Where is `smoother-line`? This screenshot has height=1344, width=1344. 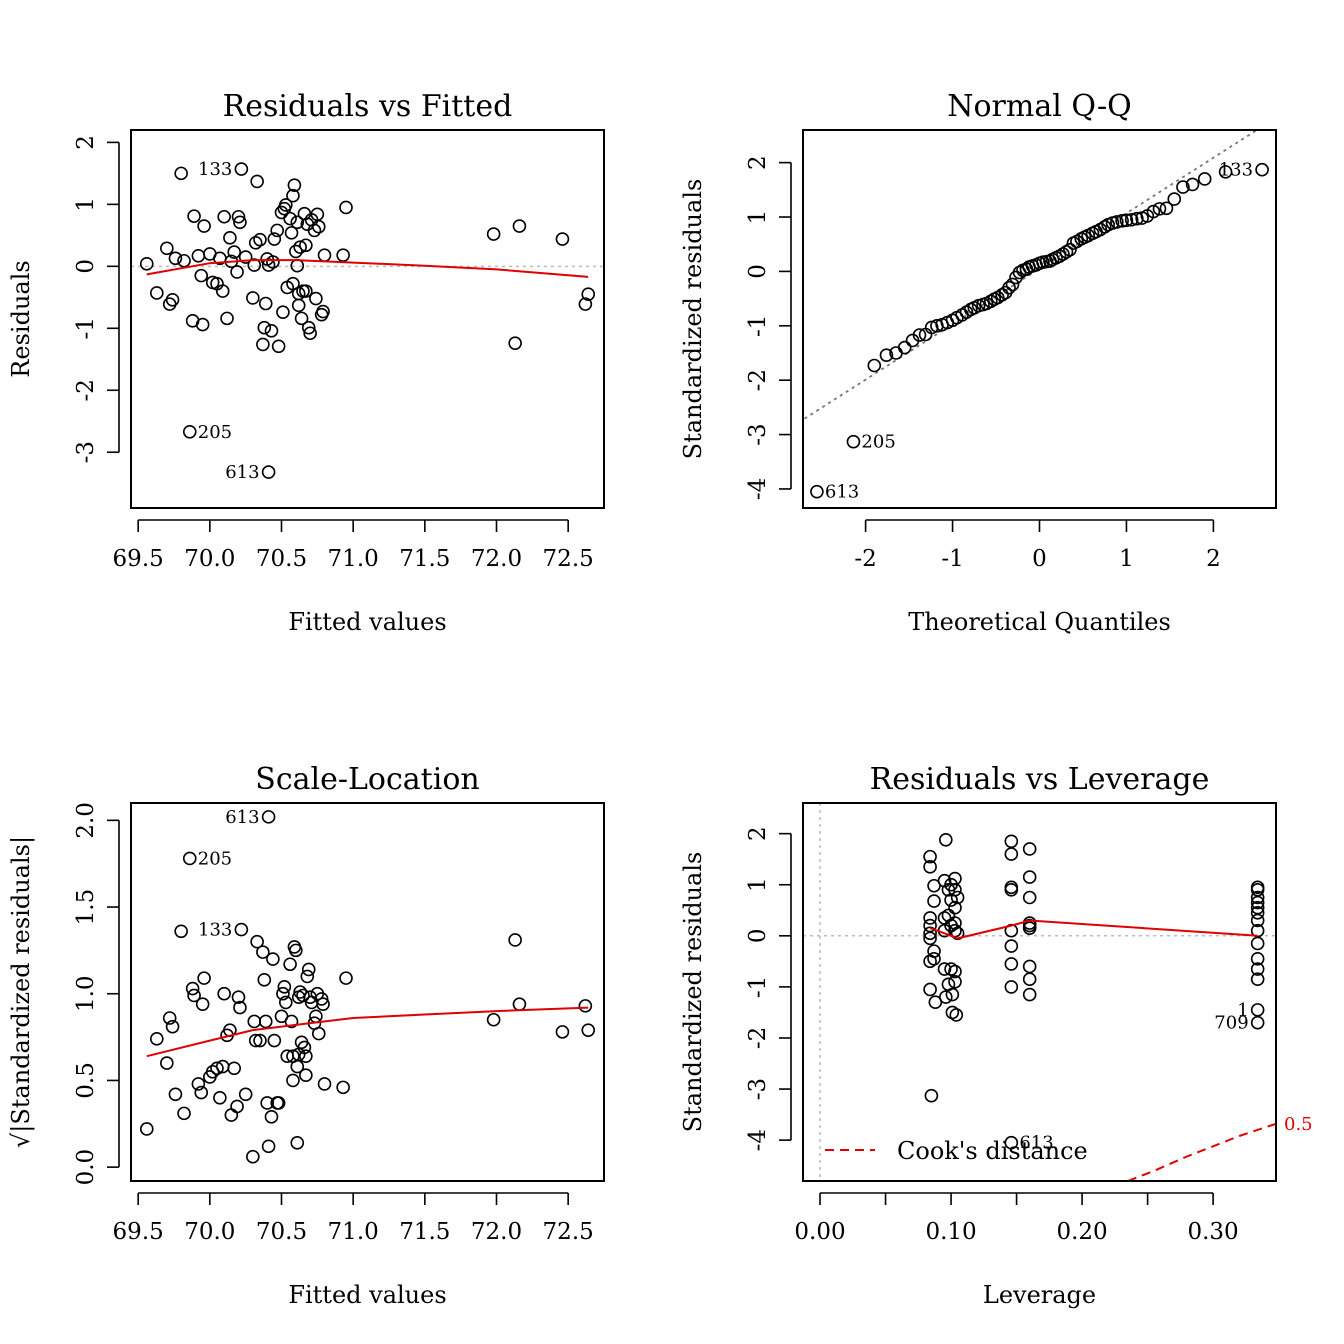 smoother-line is located at coordinates (1093, 929).